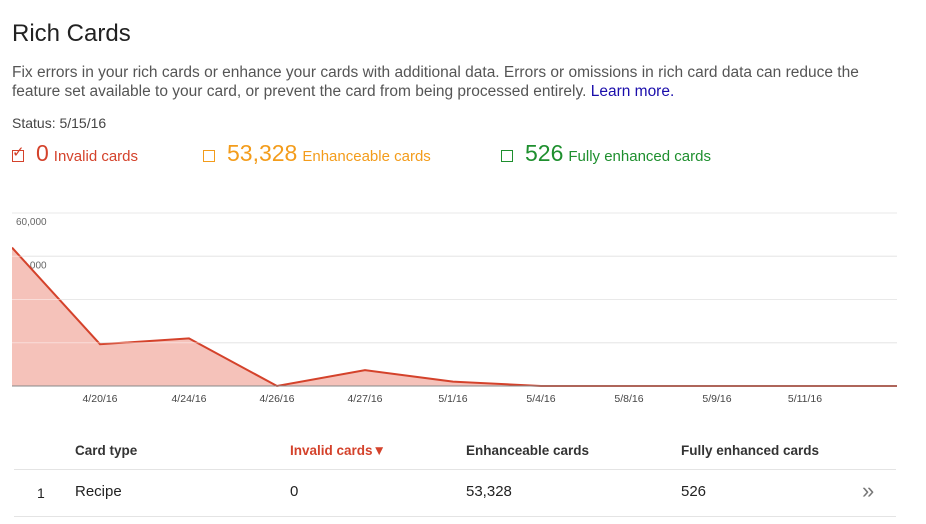 The image size is (926, 524). I want to click on header-card-type: Card type, so click(106, 450).